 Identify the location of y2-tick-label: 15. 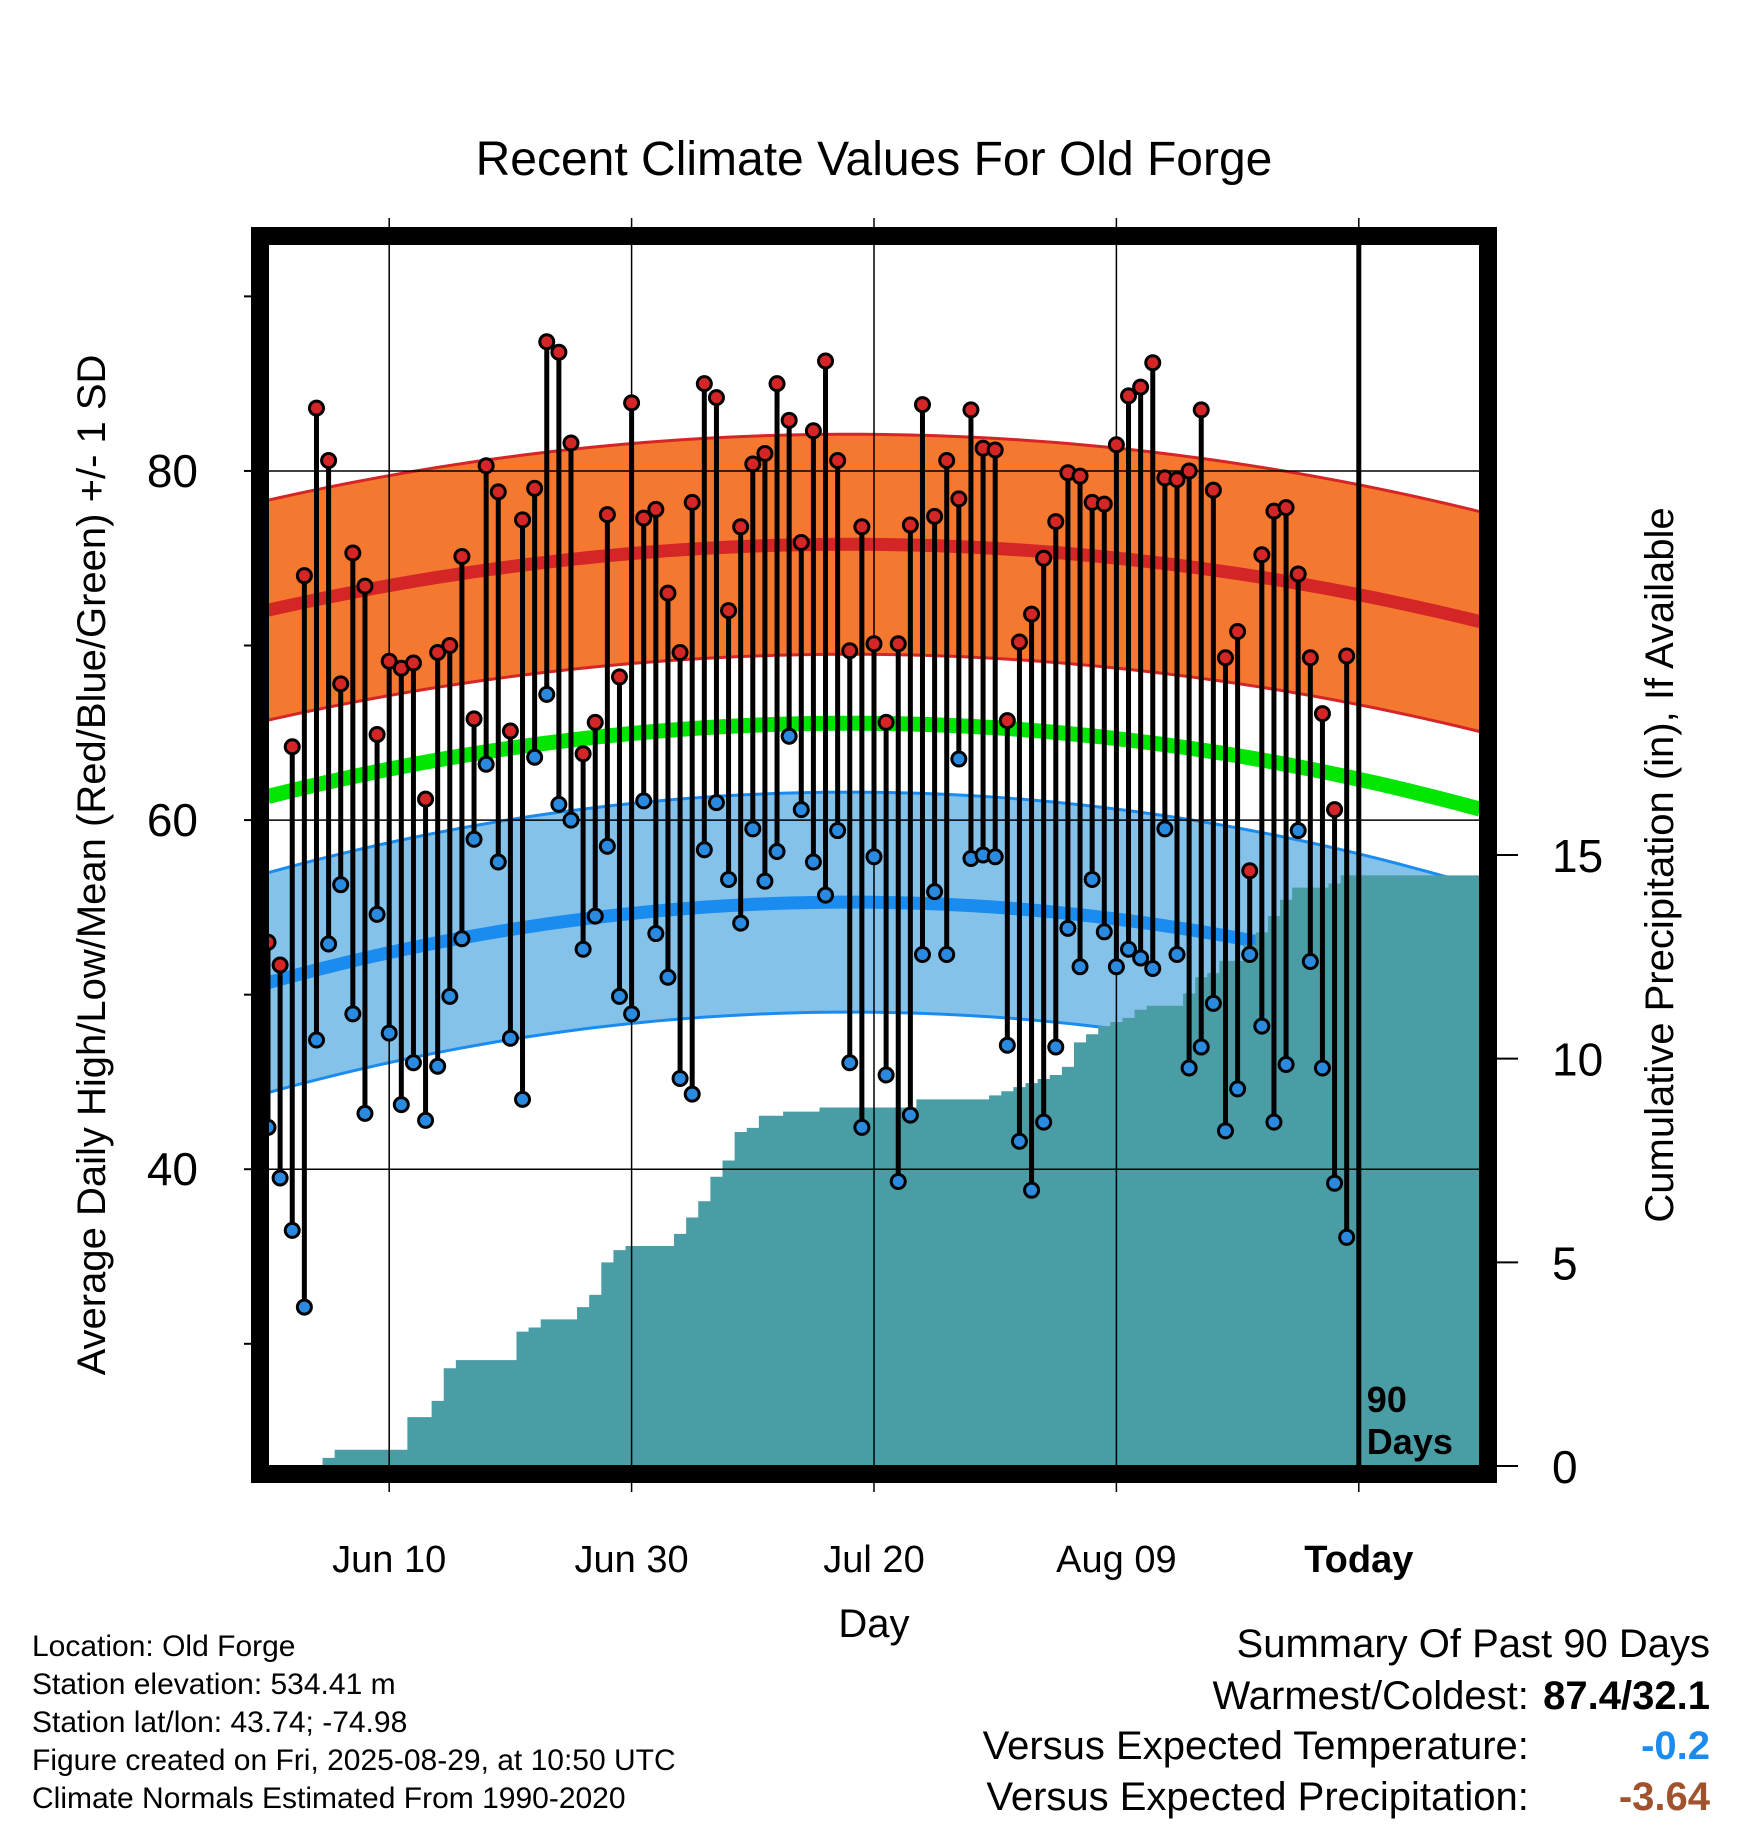
(1577, 856).